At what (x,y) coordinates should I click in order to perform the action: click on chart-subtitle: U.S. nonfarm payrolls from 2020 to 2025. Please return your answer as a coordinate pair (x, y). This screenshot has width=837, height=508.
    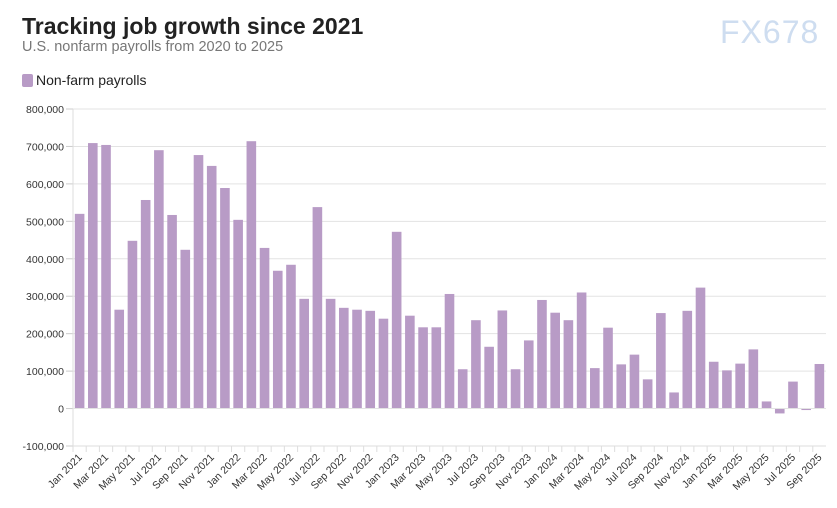
    Looking at the image, I should click on (153, 47).